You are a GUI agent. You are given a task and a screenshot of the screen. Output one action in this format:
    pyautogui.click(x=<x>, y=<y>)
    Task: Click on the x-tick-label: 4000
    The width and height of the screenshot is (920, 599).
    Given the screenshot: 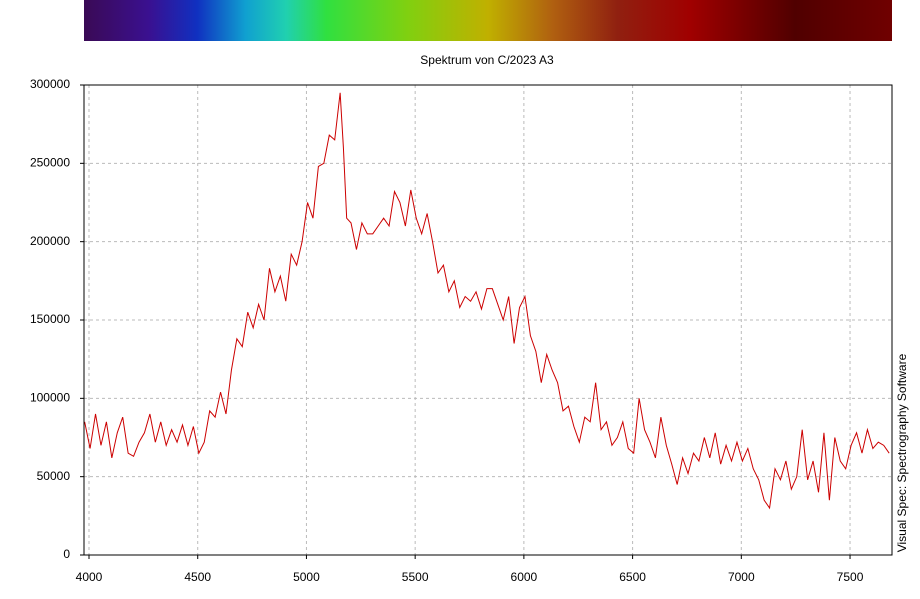 What is the action you would take?
    pyautogui.click(x=89, y=577)
    